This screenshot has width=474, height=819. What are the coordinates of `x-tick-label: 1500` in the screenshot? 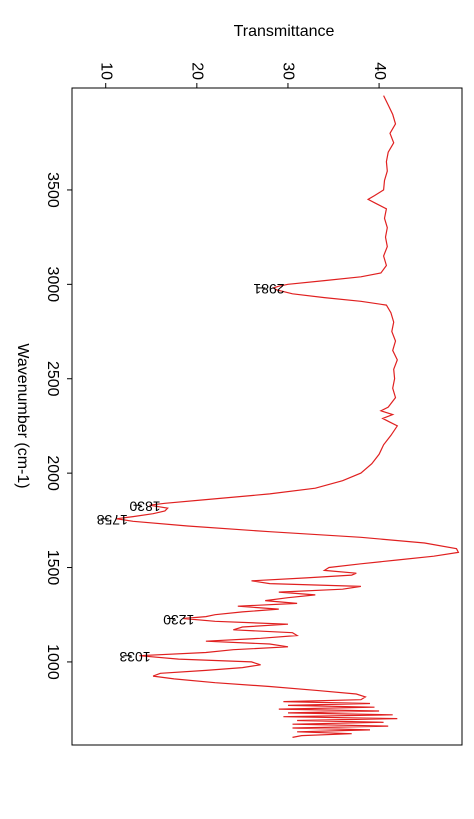 It's located at (52, 568).